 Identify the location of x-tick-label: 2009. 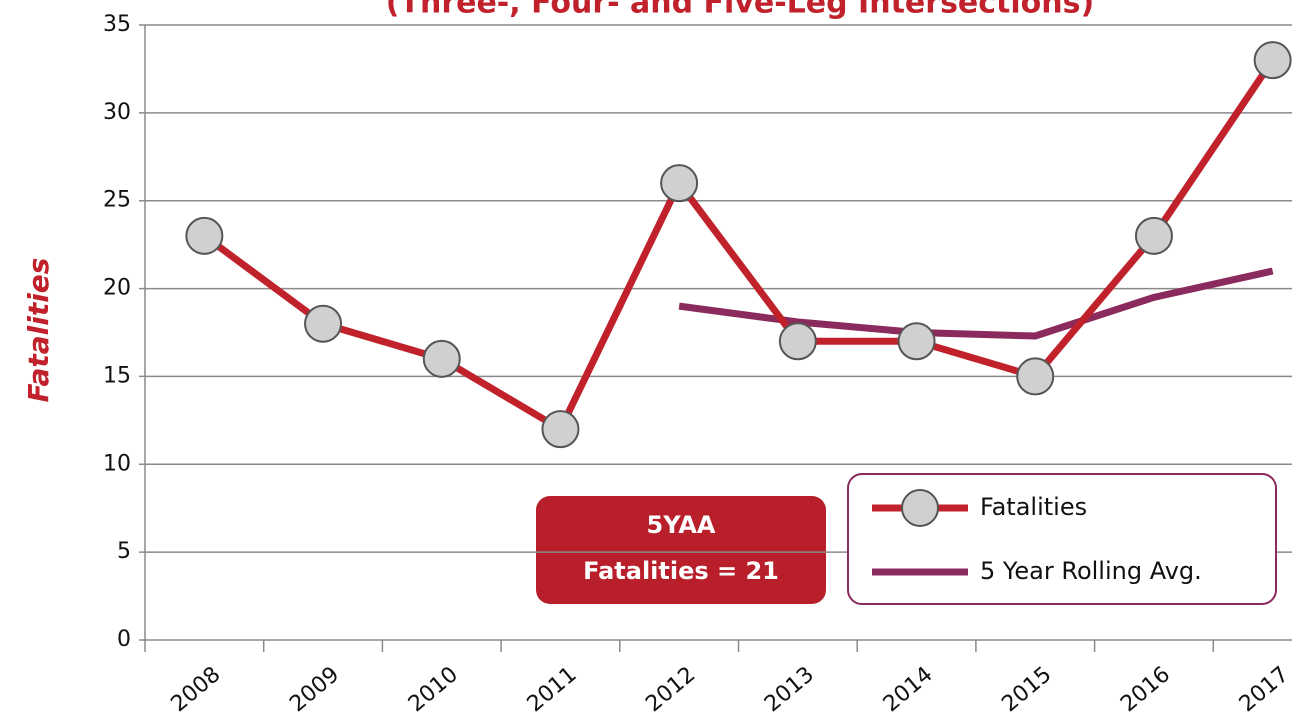
(314, 689).